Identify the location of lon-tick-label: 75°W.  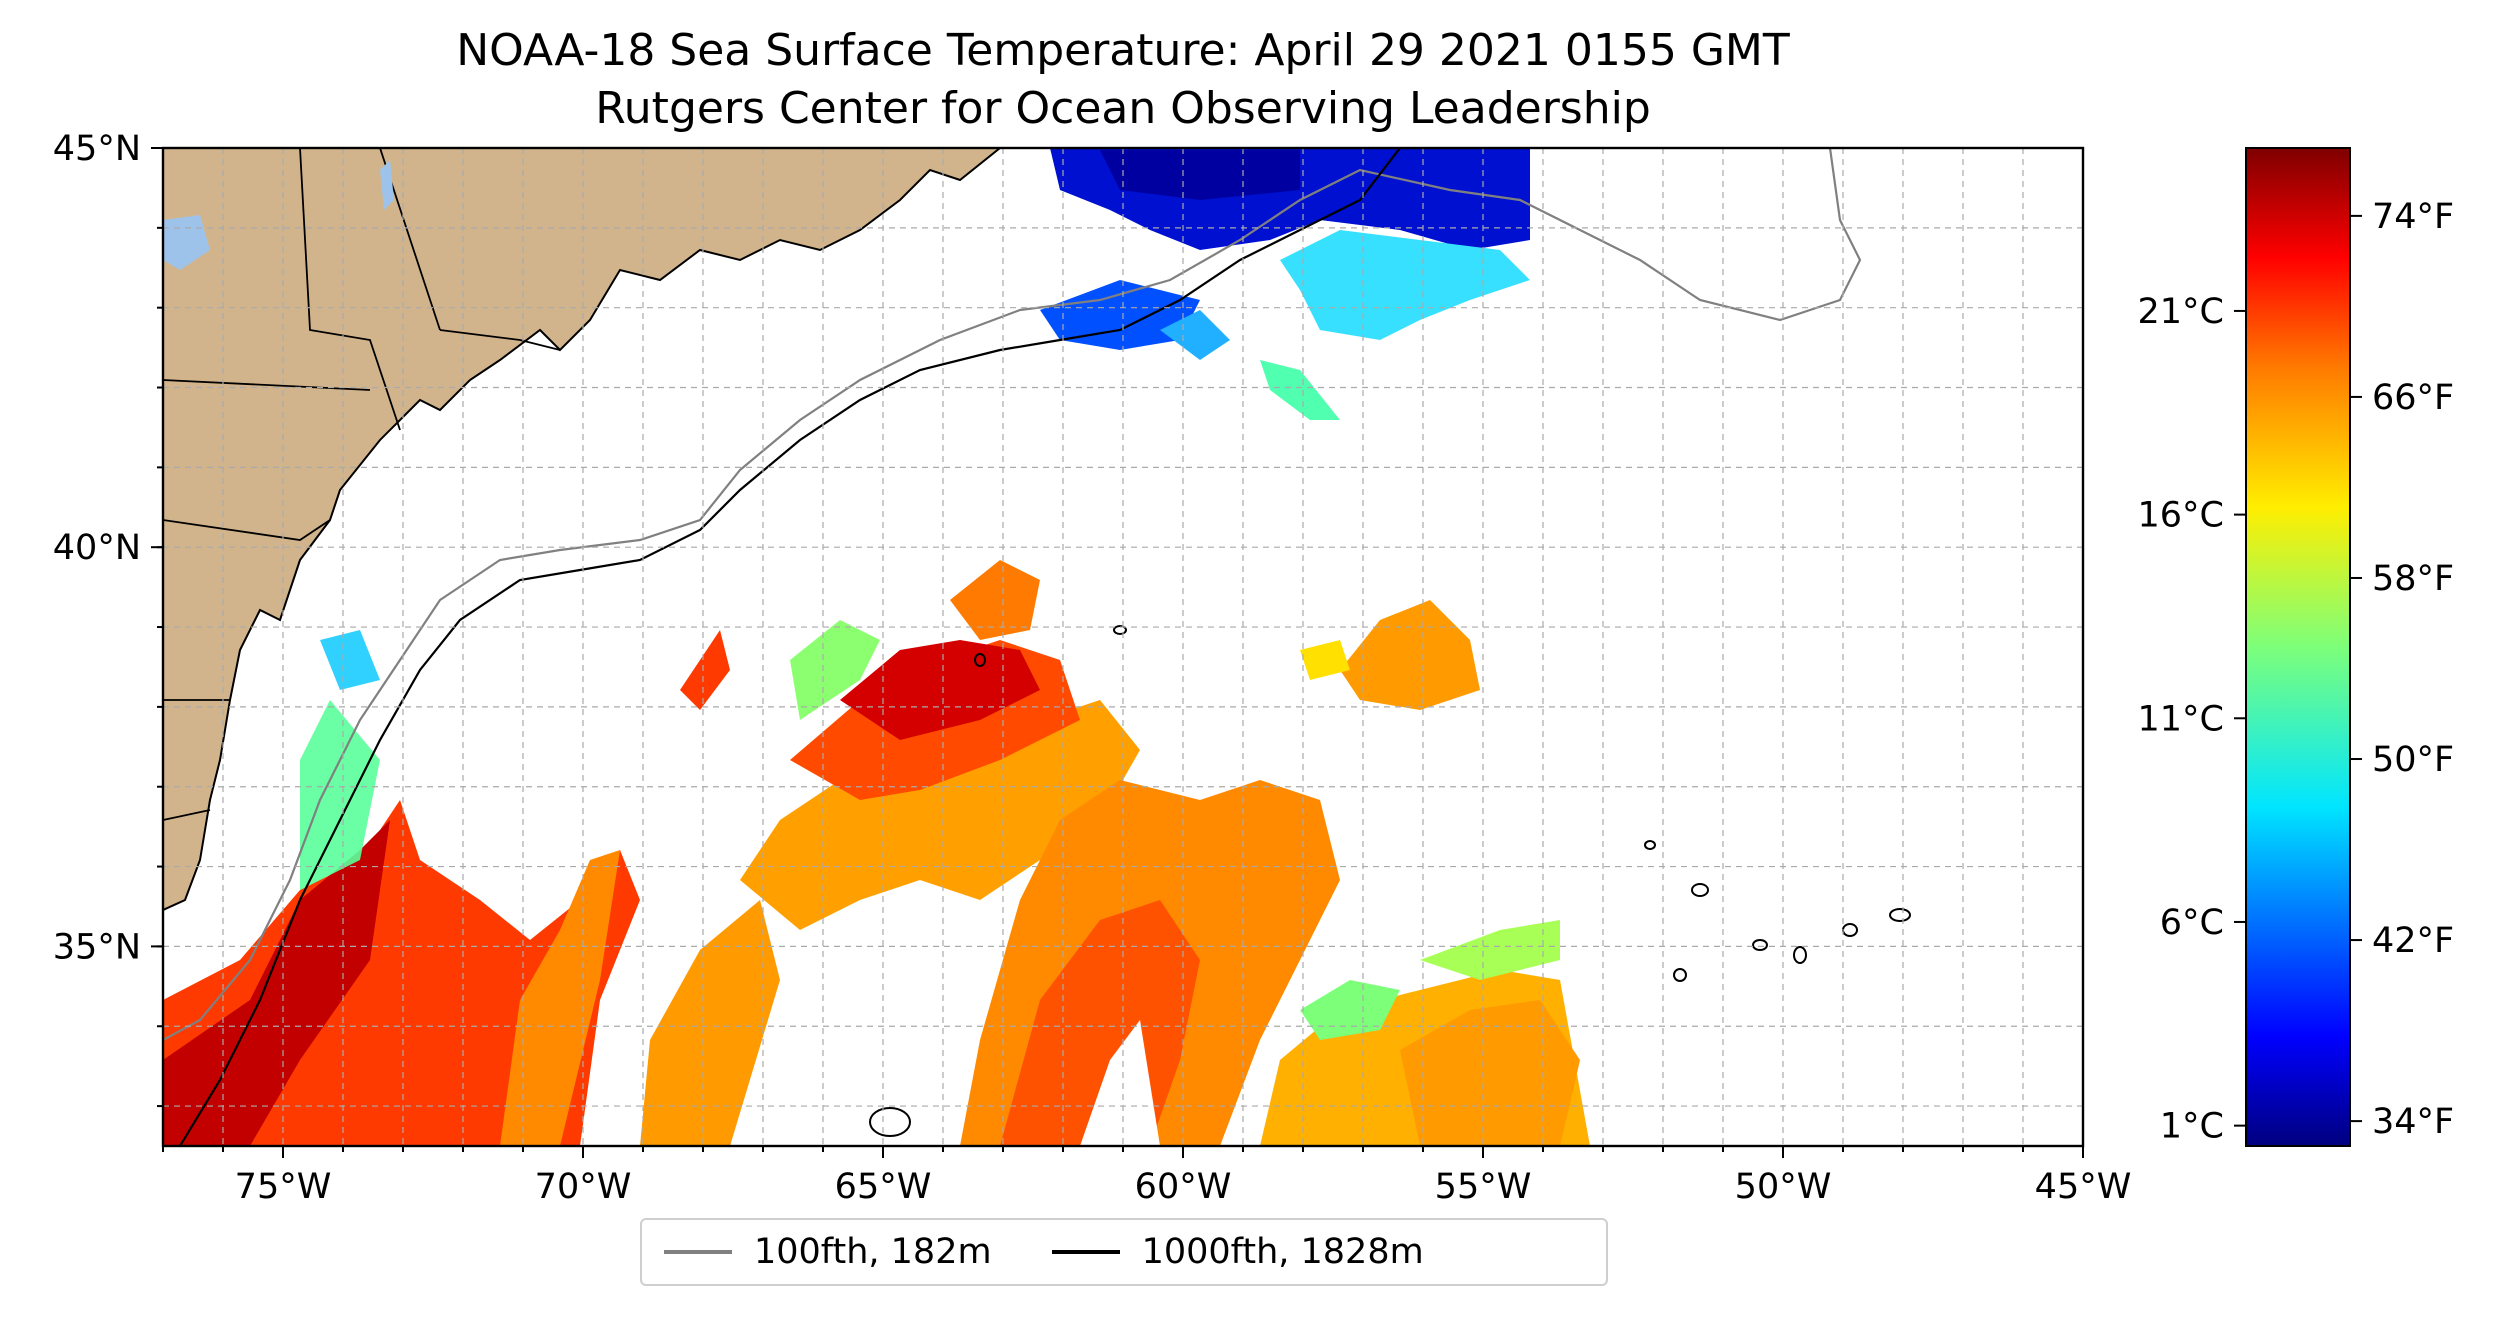
(283, 1187).